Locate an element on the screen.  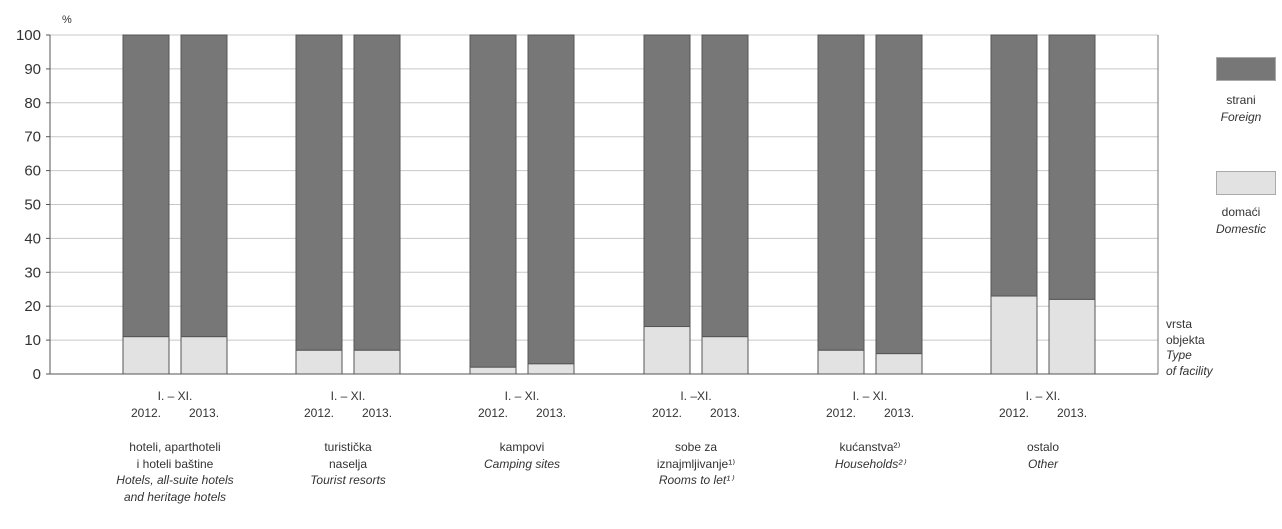
axis-title-line4: of facility is located at coordinates (1189, 370).